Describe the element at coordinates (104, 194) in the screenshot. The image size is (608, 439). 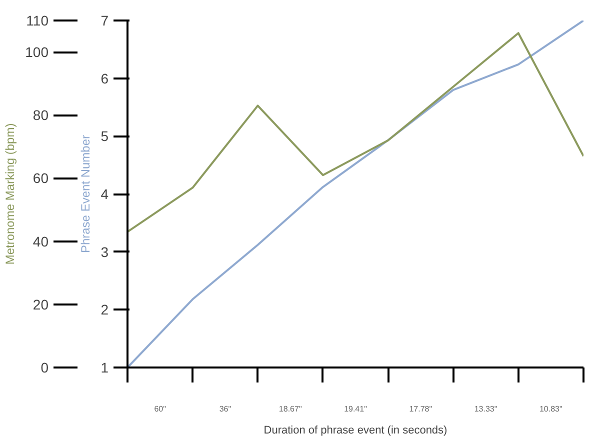
I see `y-tick-label: 4` at that location.